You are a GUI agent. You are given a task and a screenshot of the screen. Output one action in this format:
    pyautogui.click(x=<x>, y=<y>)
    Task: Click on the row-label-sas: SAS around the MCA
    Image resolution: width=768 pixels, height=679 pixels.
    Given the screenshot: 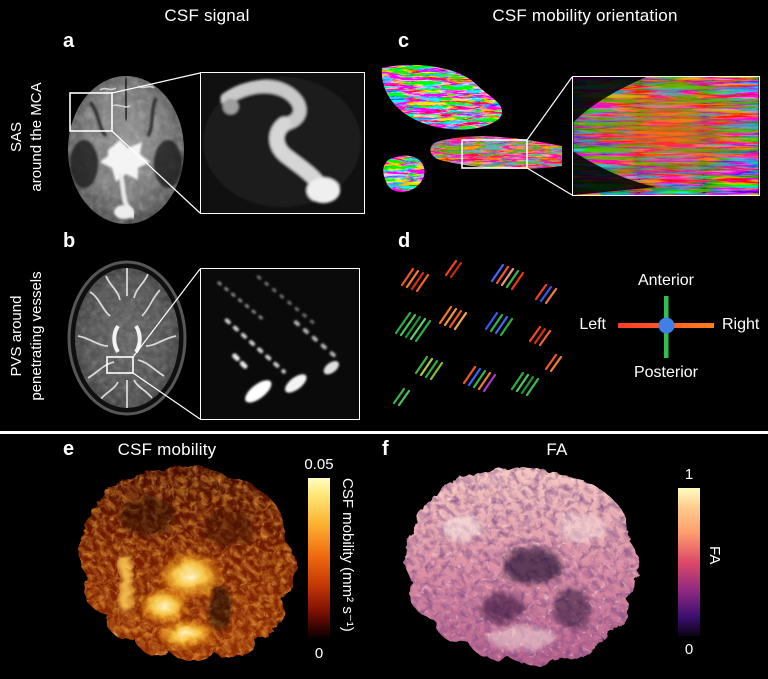 What is the action you would take?
    pyautogui.click(x=27, y=137)
    